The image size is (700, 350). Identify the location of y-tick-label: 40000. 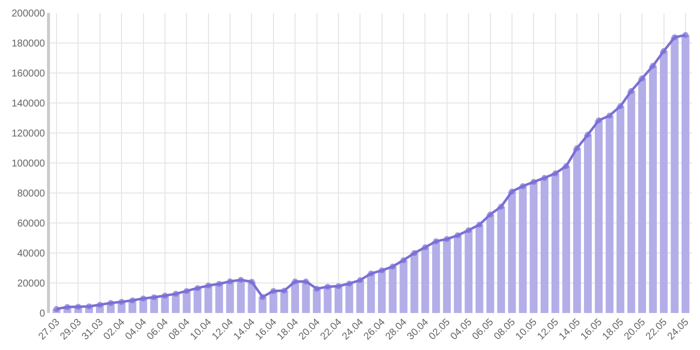
(31, 254).